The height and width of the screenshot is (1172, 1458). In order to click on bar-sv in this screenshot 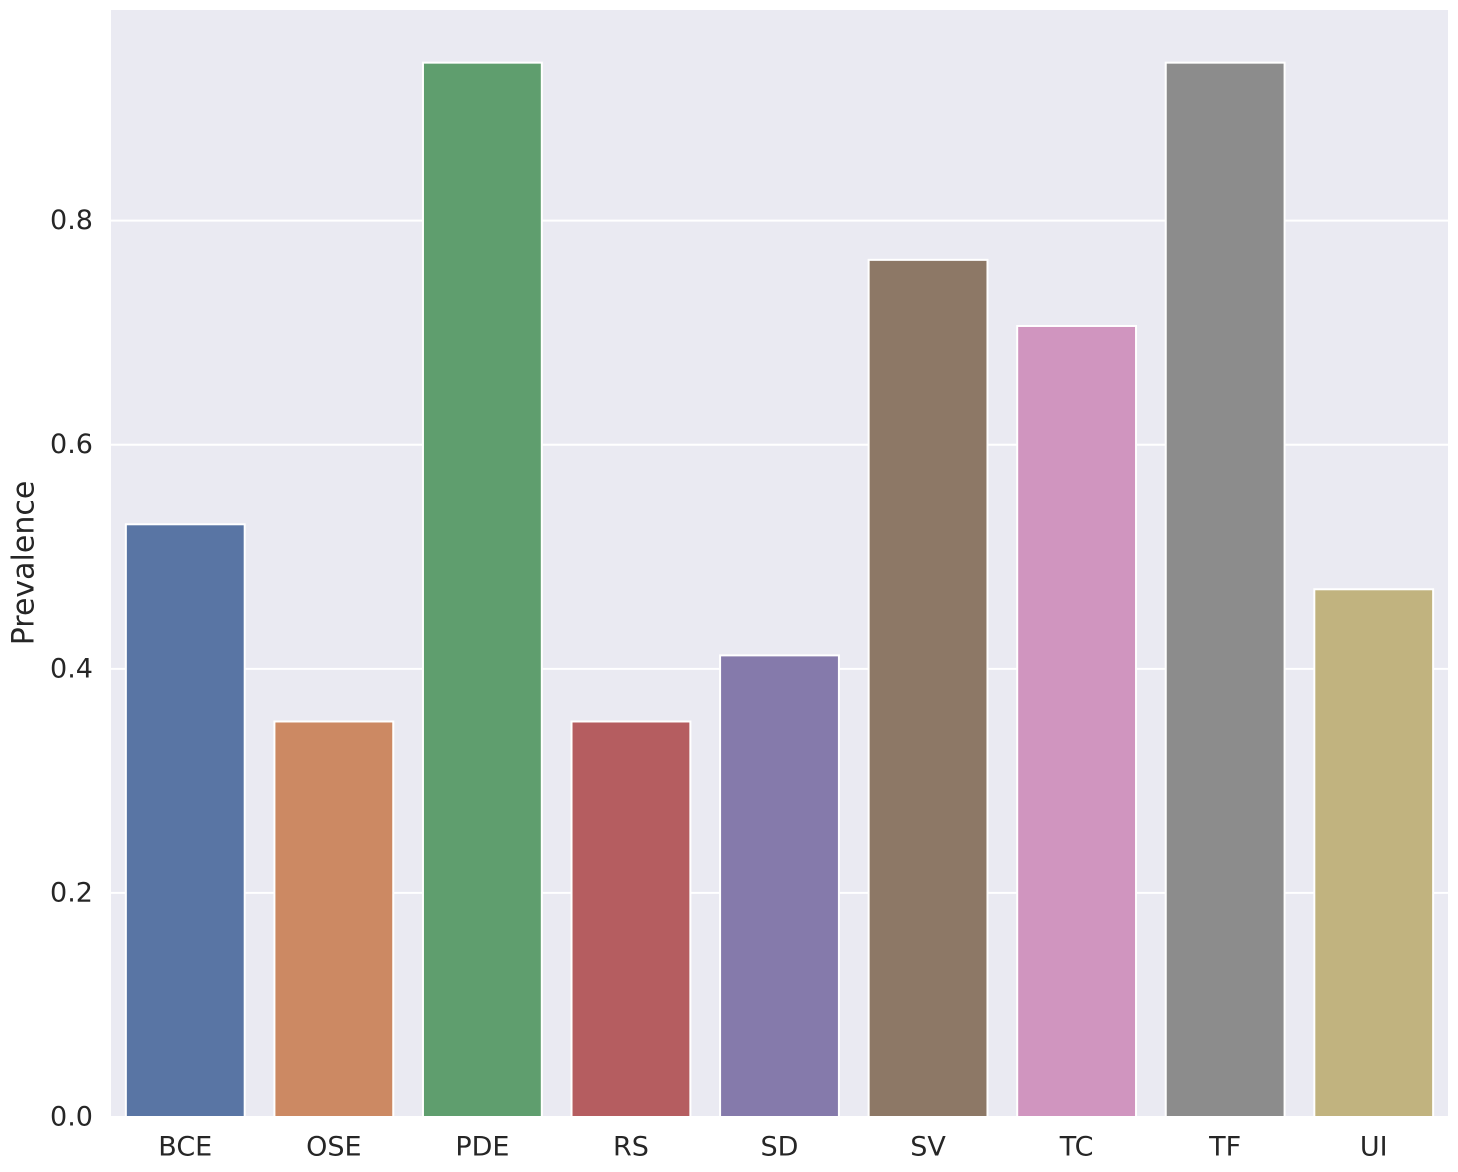, I will do `click(928, 688)`.